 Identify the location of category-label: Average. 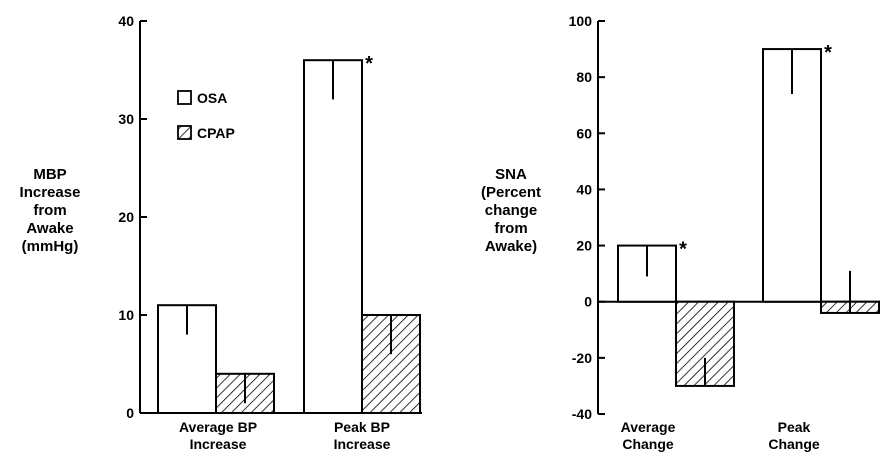
(648, 427).